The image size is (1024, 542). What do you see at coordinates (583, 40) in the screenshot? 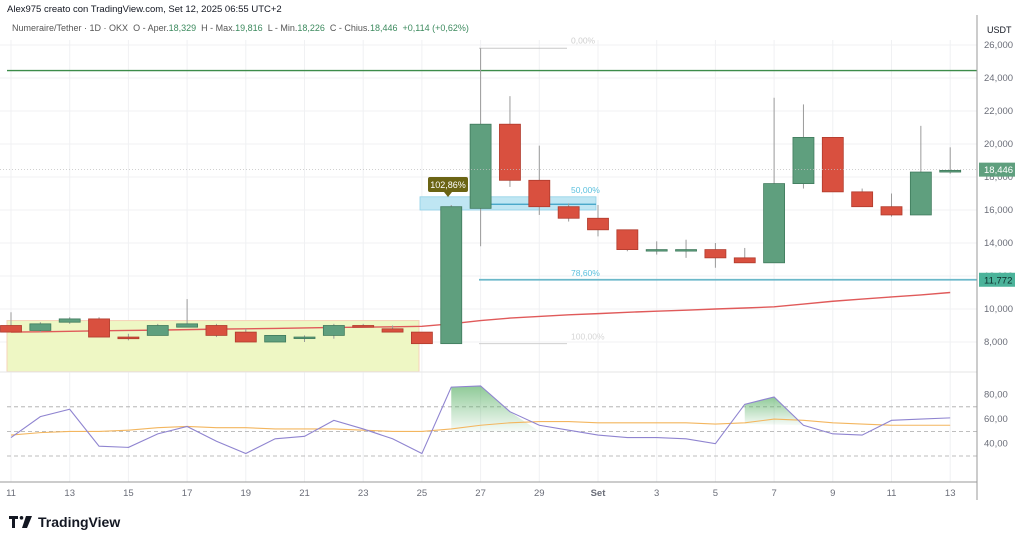
I see `fib-0-label: 0,00%` at bounding box center [583, 40].